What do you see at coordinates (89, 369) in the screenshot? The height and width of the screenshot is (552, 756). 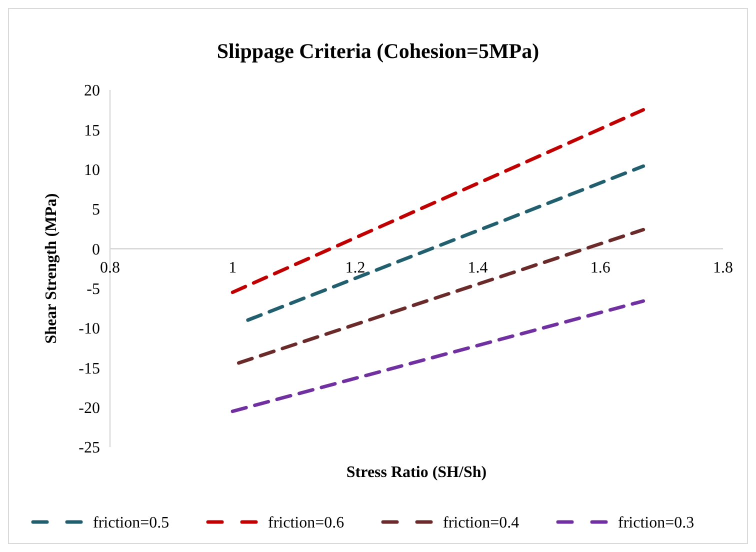 I see `y-tick-label: -15` at bounding box center [89, 369].